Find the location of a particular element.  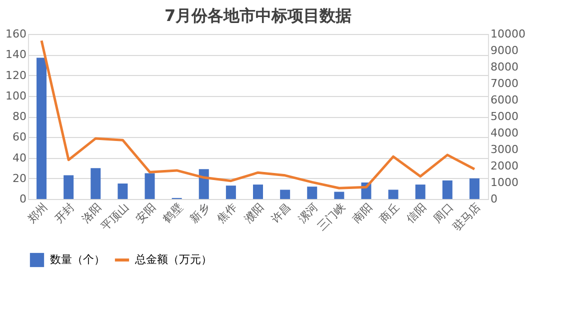

x-tick-label: 开封 is located at coordinates (65, 213).